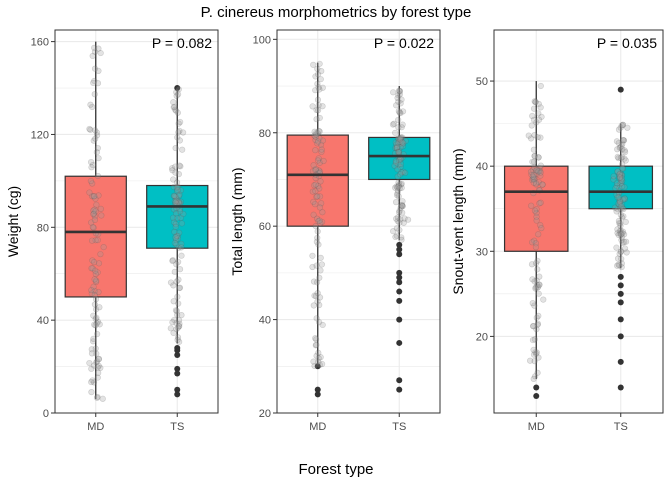  What do you see at coordinates (335, 469) in the screenshot?
I see `x-axis-title: Forest type` at bounding box center [335, 469].